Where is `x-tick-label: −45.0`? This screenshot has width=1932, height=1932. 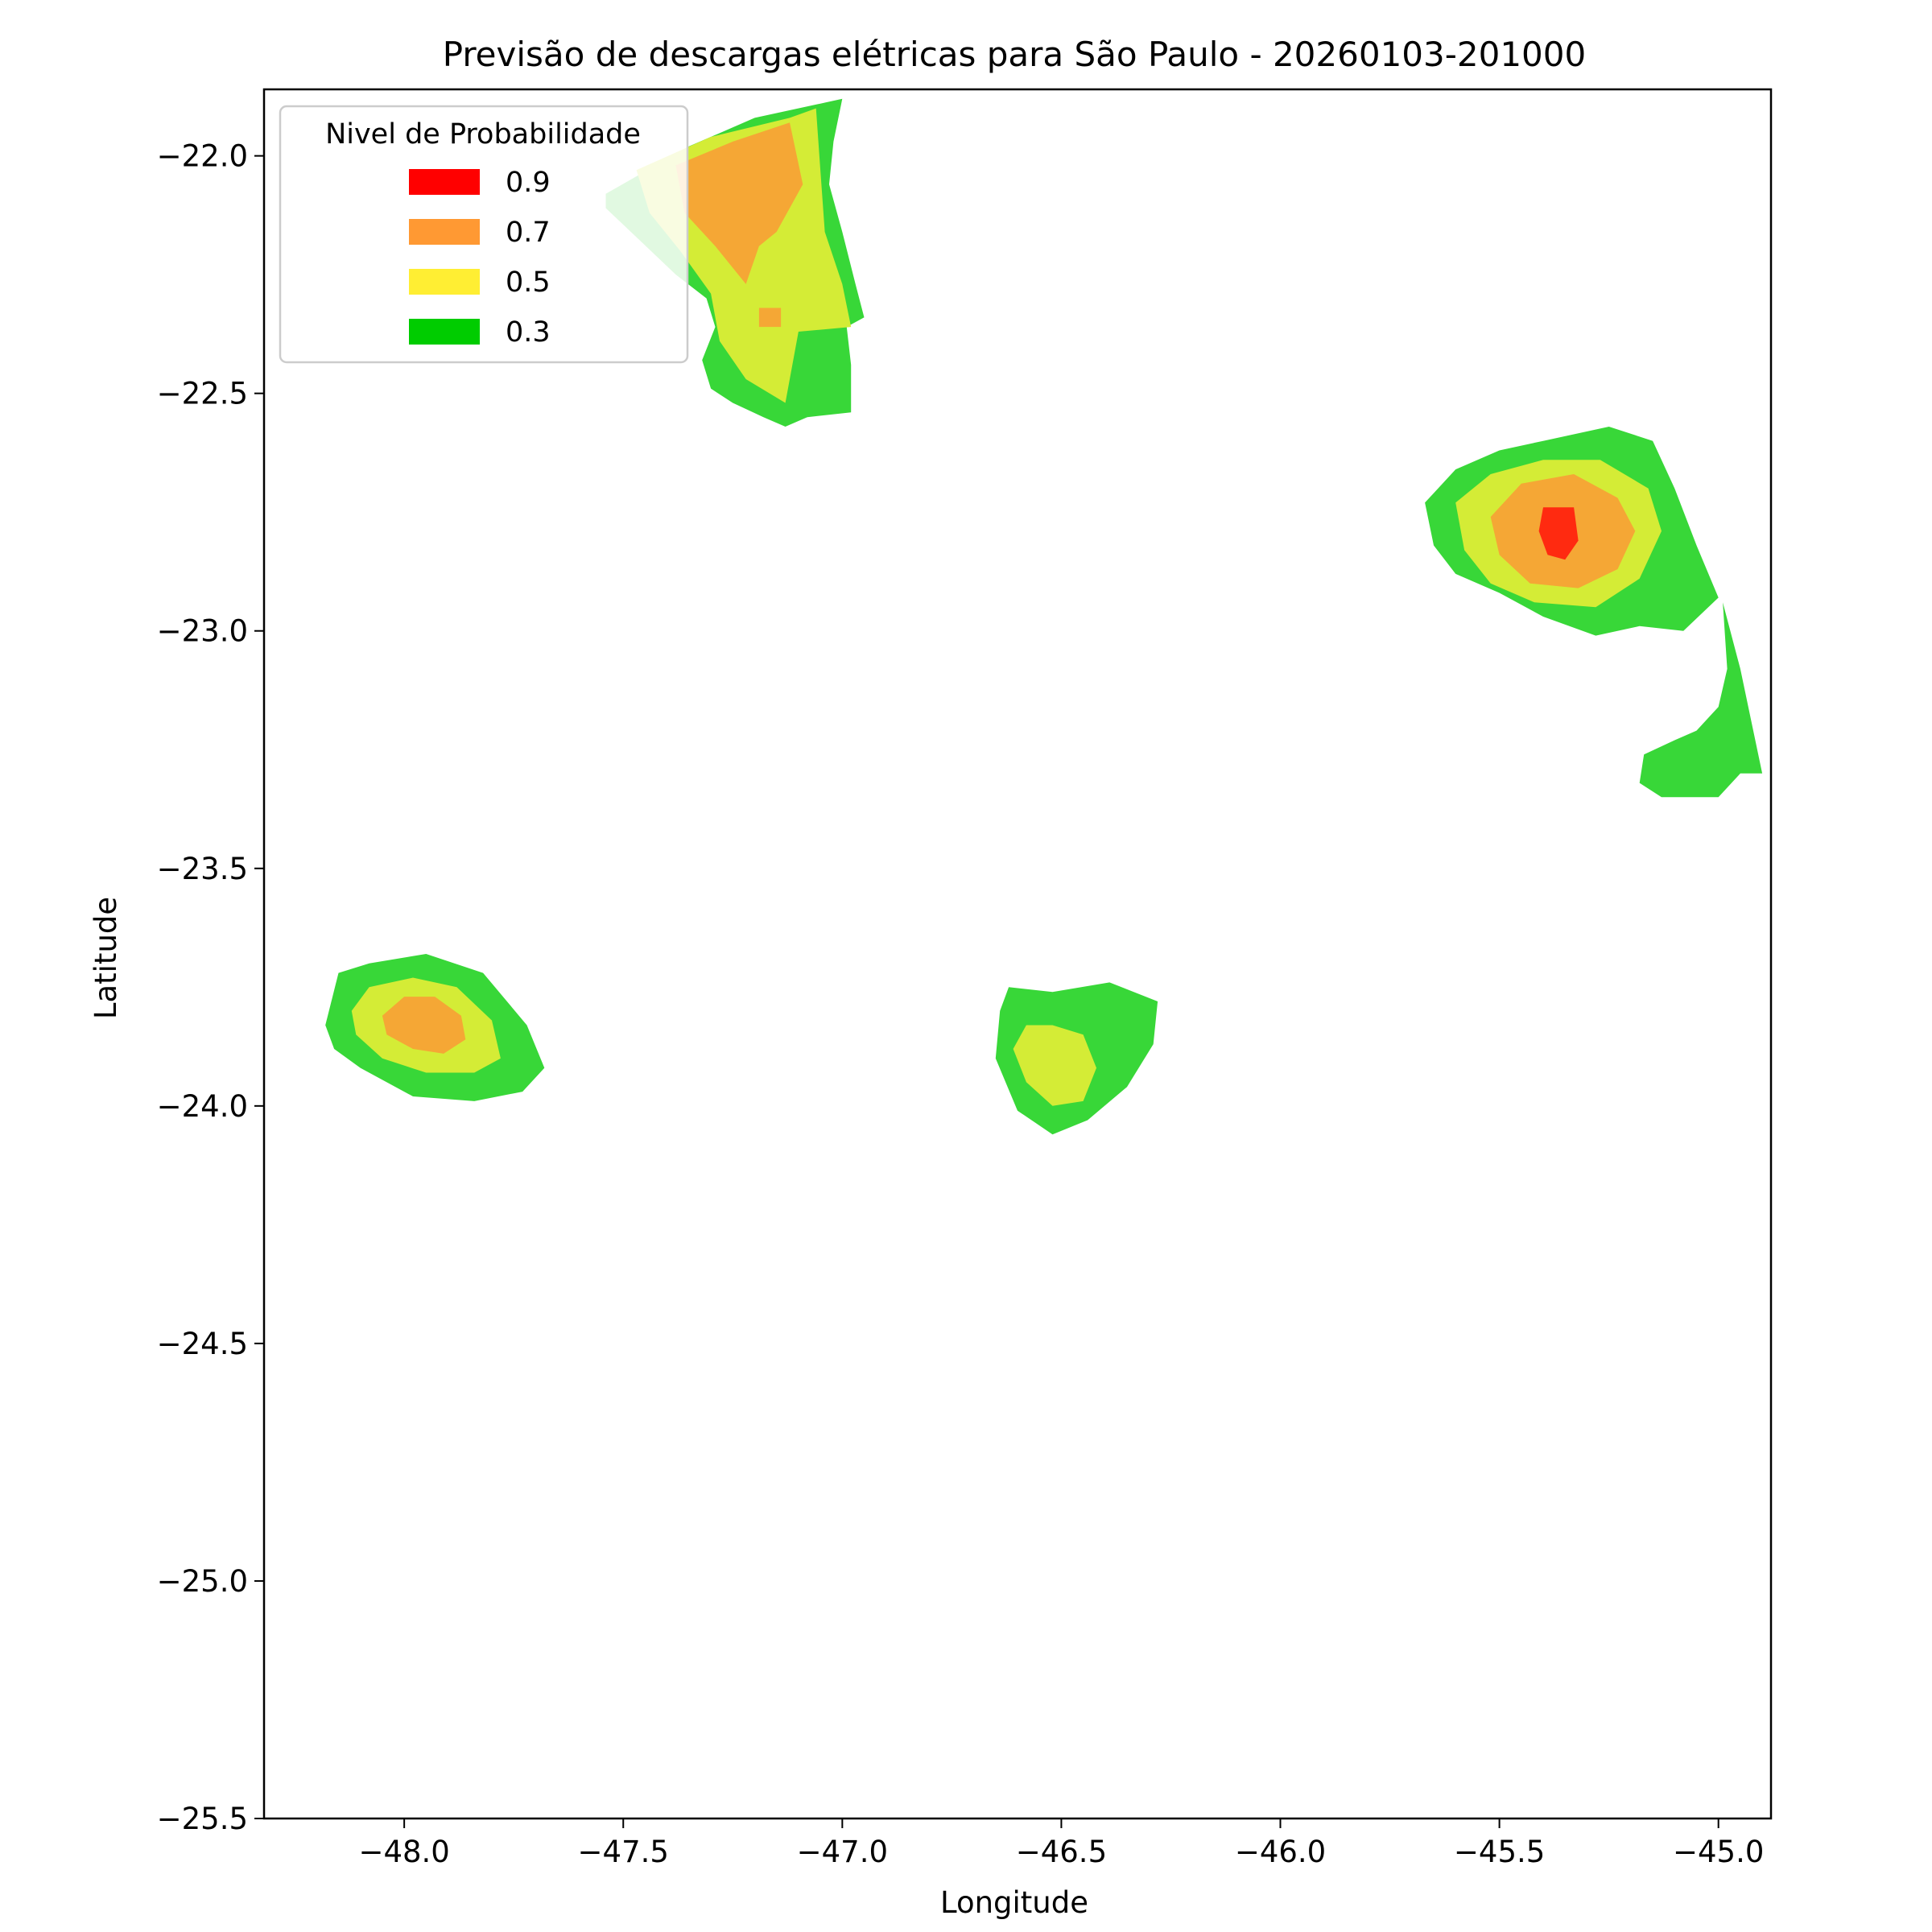 x-tick-label: −45.0 is located at coordinates (1718, 1852).